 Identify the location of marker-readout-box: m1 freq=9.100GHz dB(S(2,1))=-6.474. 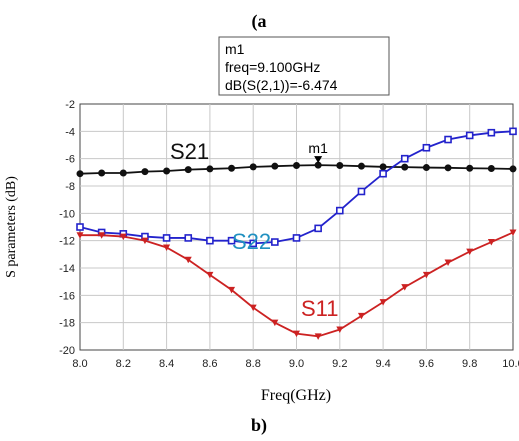
(304, 66).